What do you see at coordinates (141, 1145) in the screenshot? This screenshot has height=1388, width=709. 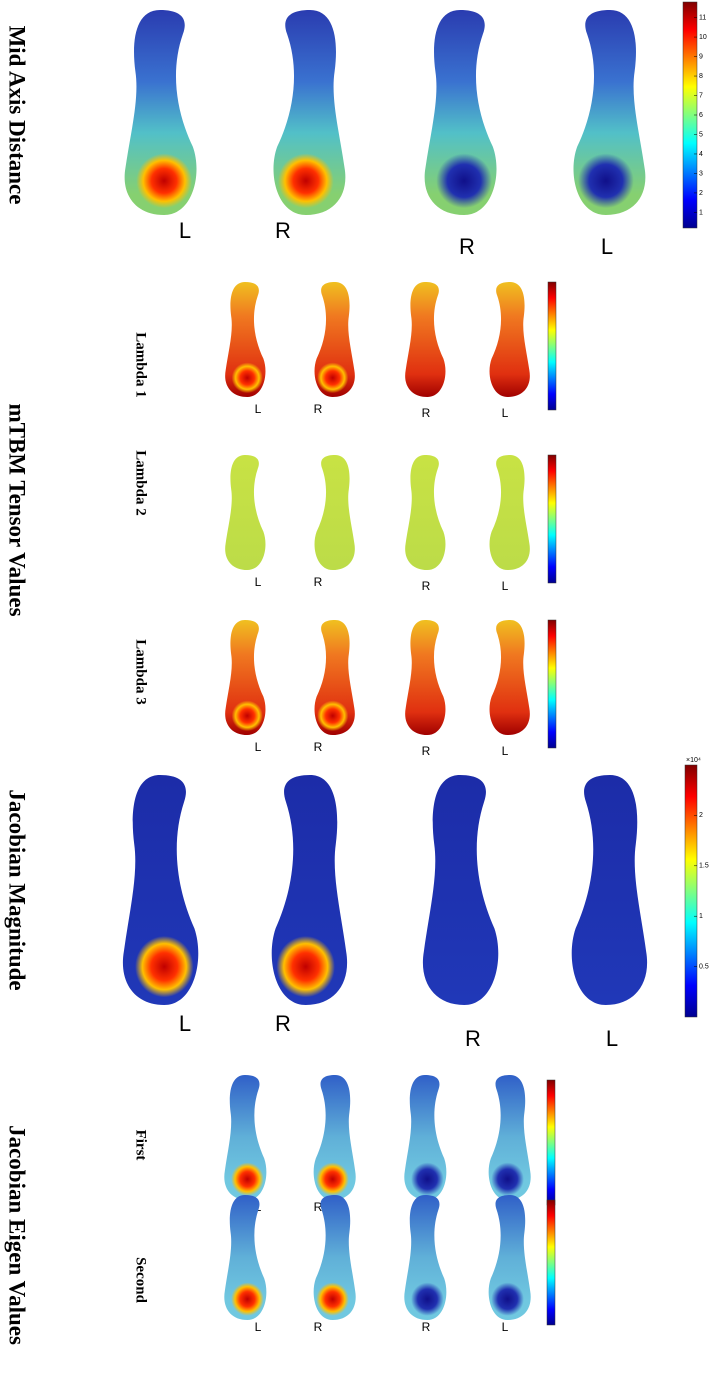 I see `row-label: First` at bounding box center [141, 1145].